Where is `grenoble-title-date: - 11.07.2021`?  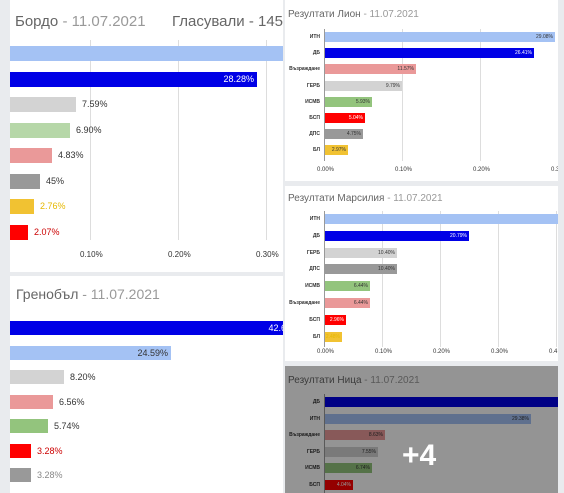
grenoble-title-date: - 11.07.2021 is located at coordinates (121, 294).